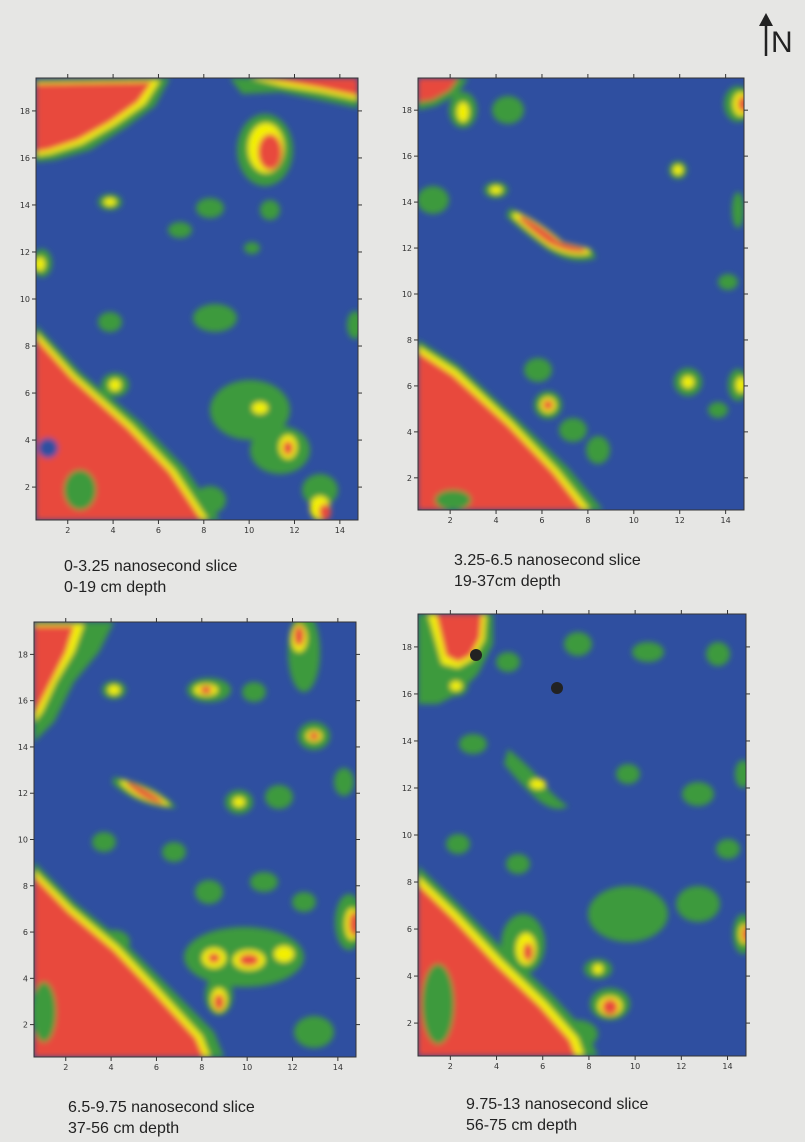 This screenshot has width=805, height=1142. What do you see at coordinates (115, 587) in the screenshot?
I see `depth-label: 0-19 cm depth` at bounding box center [115, 587].